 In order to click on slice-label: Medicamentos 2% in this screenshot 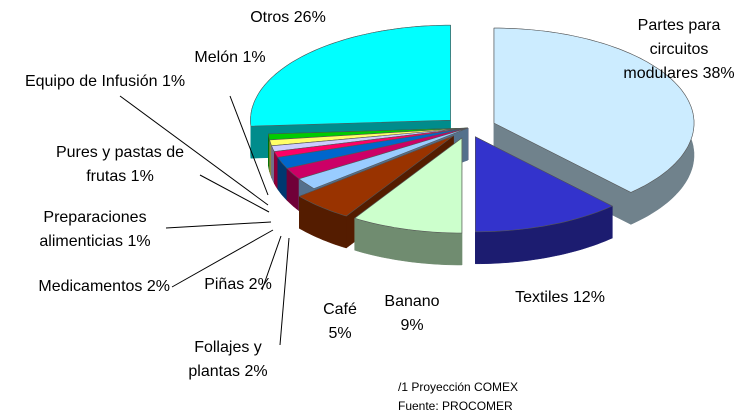, I will do `click(85, 287)`.